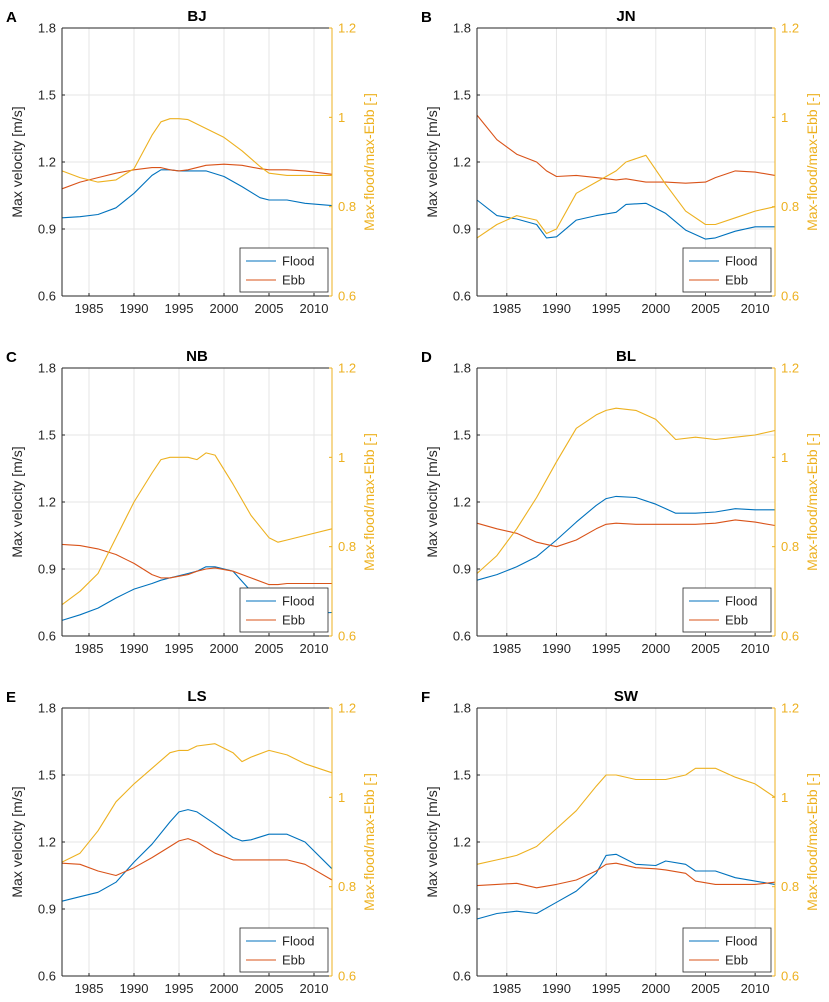  What do you see at coordinates (625, 219) in the screenshot?
I see `series-line-flood` at bounding box center [625, 219].